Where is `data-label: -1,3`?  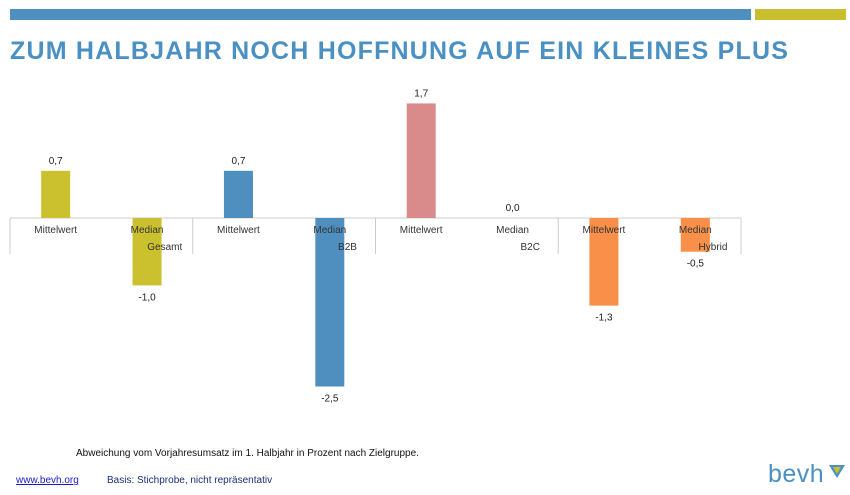
data-label: -1,3 is located at coordinates (604, 318).